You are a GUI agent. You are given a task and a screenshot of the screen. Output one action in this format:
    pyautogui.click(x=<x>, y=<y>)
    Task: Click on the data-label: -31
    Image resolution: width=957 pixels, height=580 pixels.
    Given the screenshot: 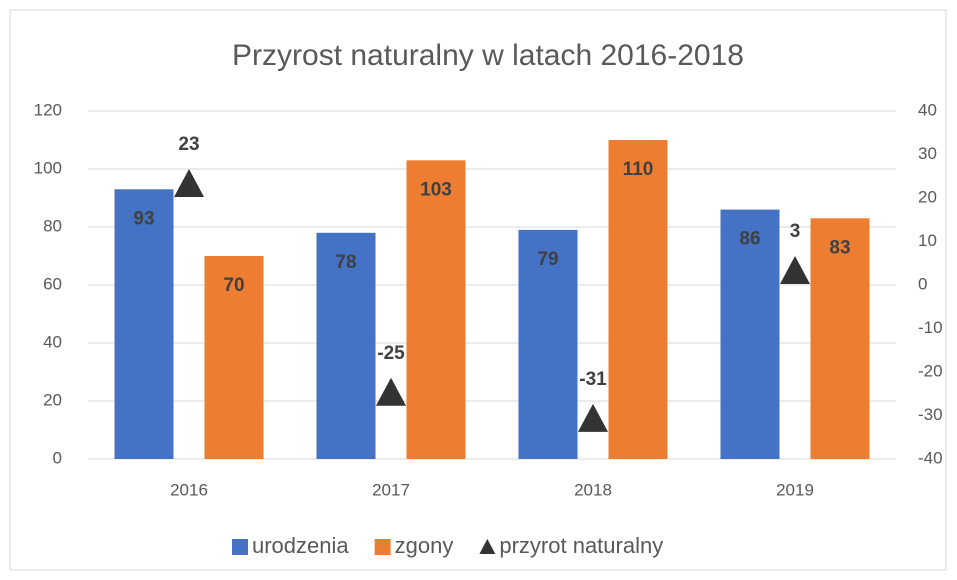 What is the action you would take?
    pyautogui.click(x=593, y=379)
    